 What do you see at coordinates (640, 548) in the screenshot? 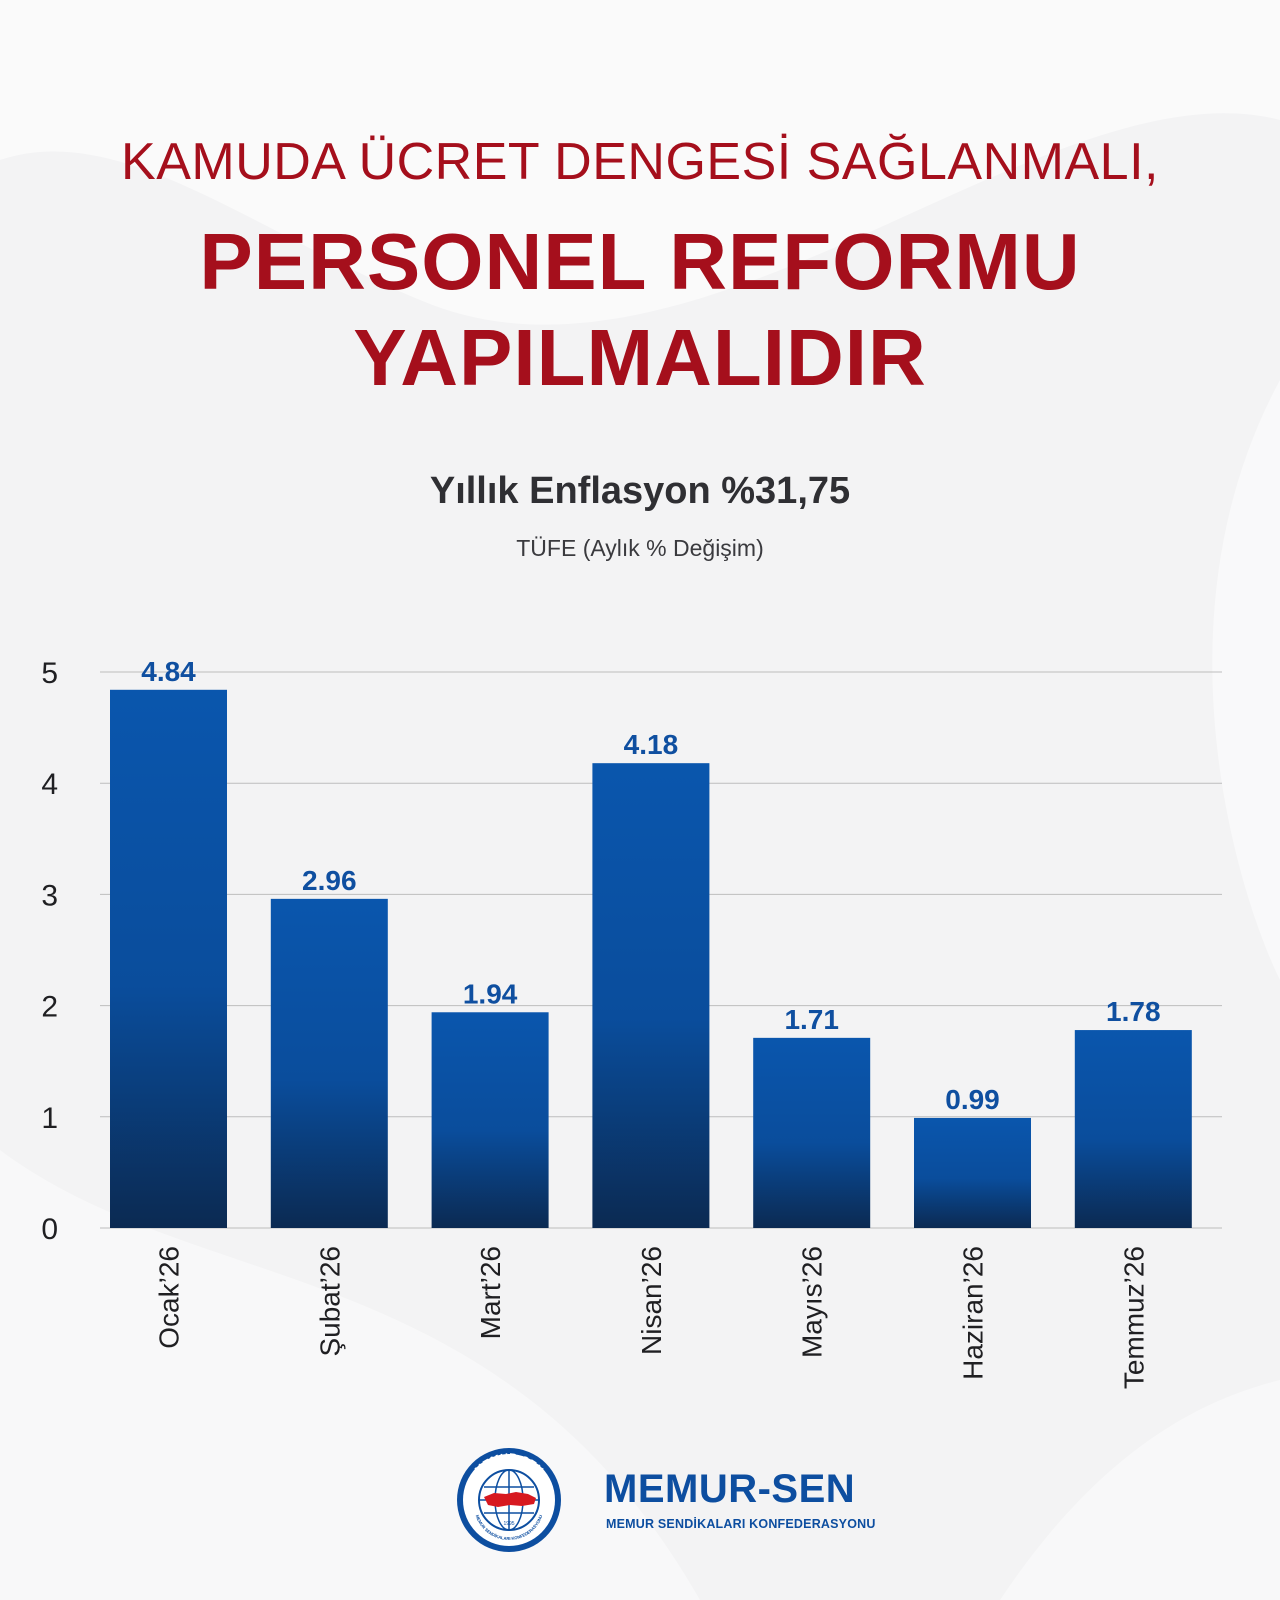
I see `chart-subtitle: TÜFE (Aylık % Değişim)` at bounding box center [640, 548].